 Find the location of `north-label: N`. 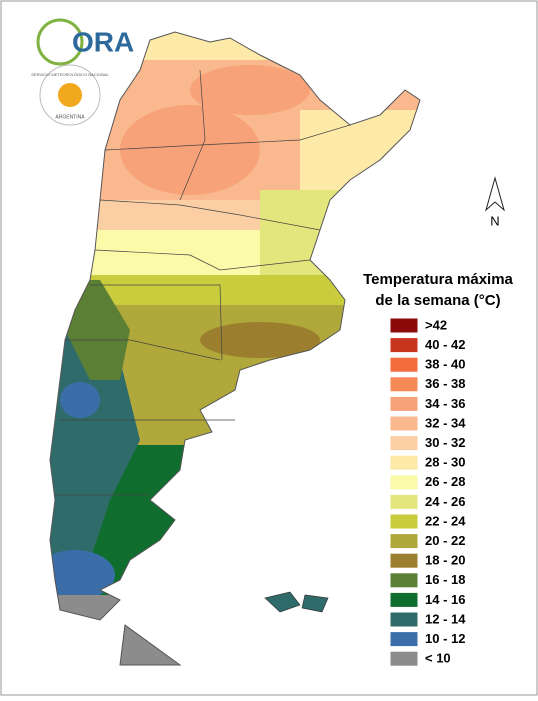

north-label: N is located at coordinates (494, 220).